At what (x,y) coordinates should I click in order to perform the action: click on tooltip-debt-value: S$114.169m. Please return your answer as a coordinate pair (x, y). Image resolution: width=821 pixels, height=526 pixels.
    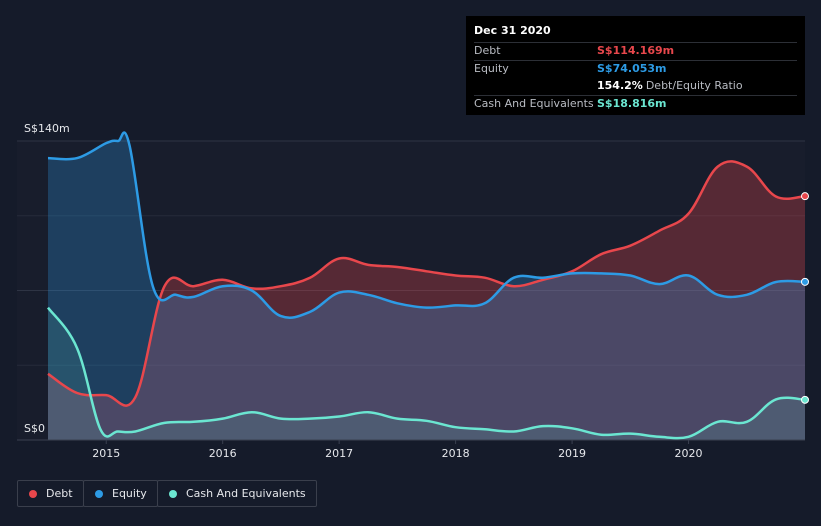
    Looking at the image, I should click on (636, 50).